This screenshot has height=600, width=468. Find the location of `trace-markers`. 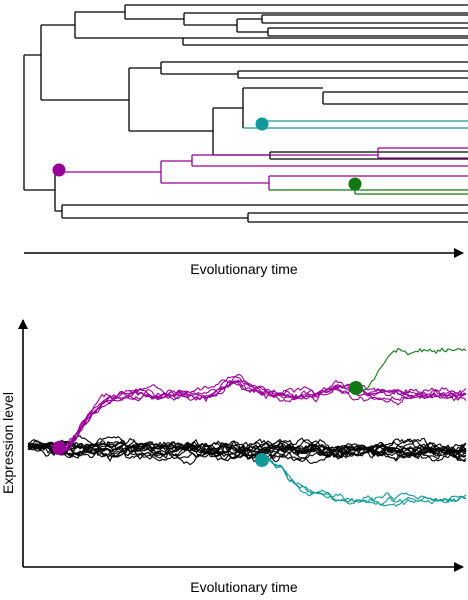

trace-markers is located at coordinates (207, 424).